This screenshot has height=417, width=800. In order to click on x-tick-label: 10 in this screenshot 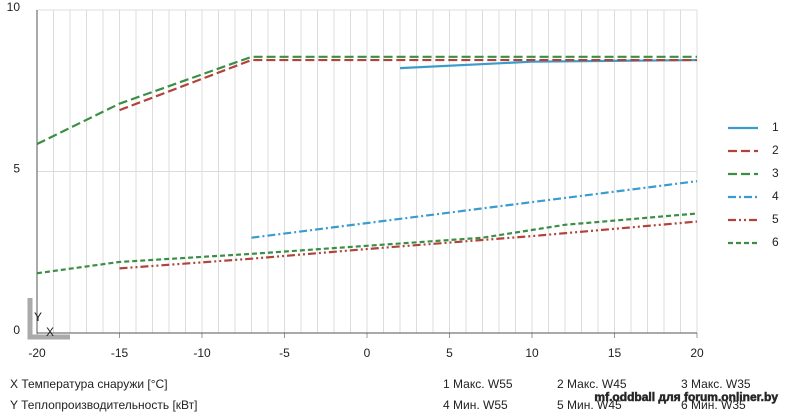, I will do `click(532, 353)`.